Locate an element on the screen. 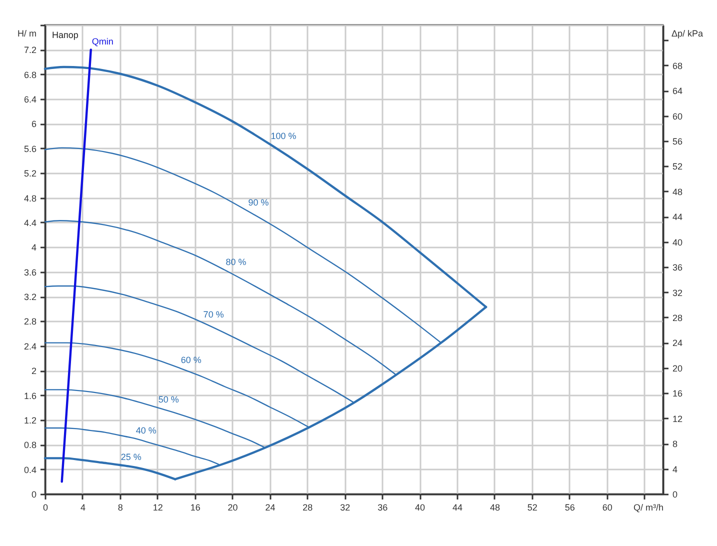  y-tick-label: 4.4 is located at coordinates (30, 223).